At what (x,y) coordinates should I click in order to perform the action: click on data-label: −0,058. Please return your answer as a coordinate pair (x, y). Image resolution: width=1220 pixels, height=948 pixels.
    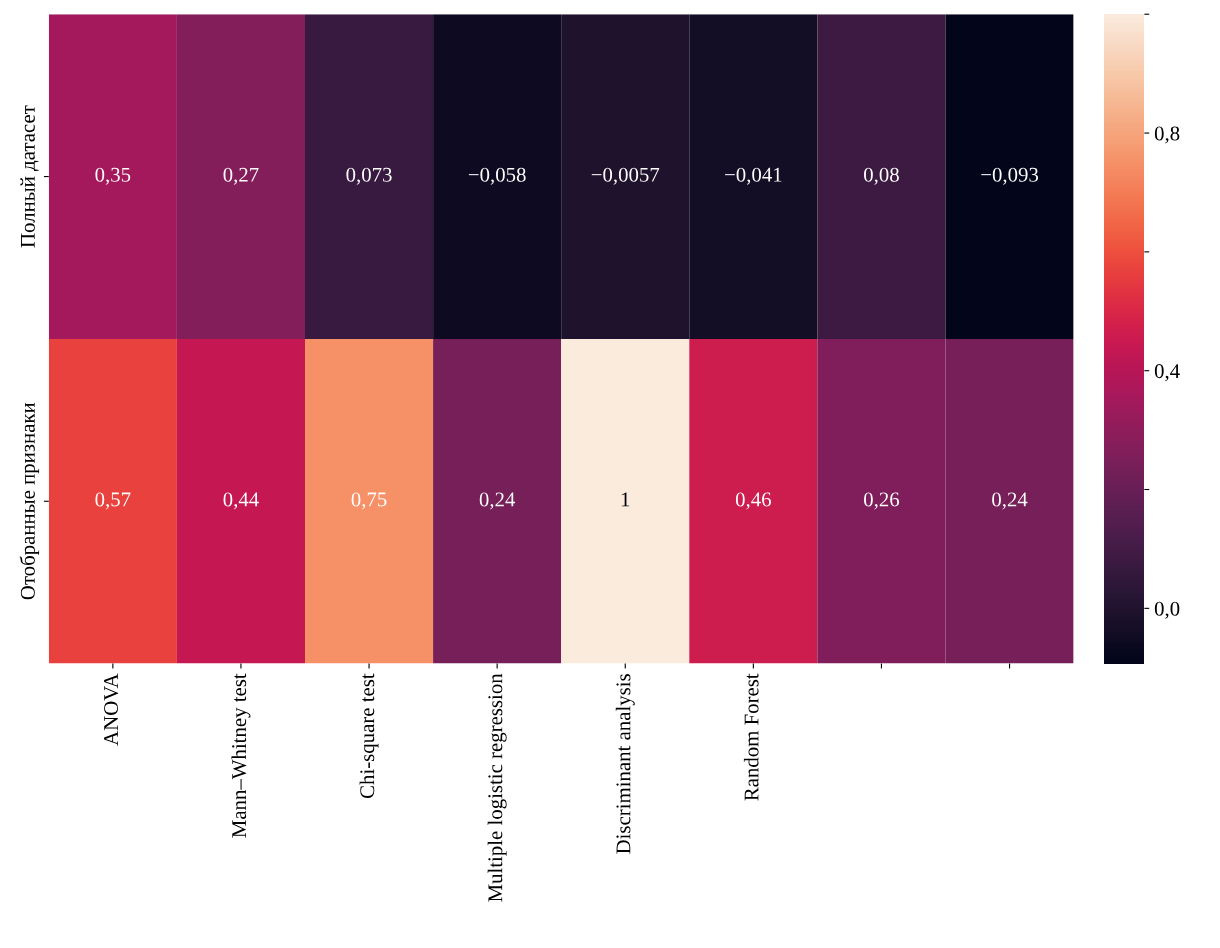
    Looking at the image, I should click on (497, 176).